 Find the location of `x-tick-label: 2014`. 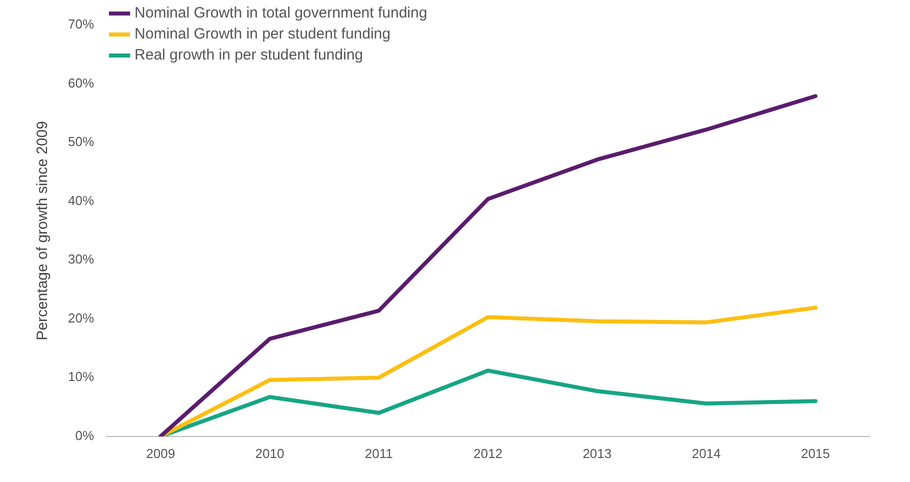

x-tick-label: 2014 is located at coordinates (706, 453).